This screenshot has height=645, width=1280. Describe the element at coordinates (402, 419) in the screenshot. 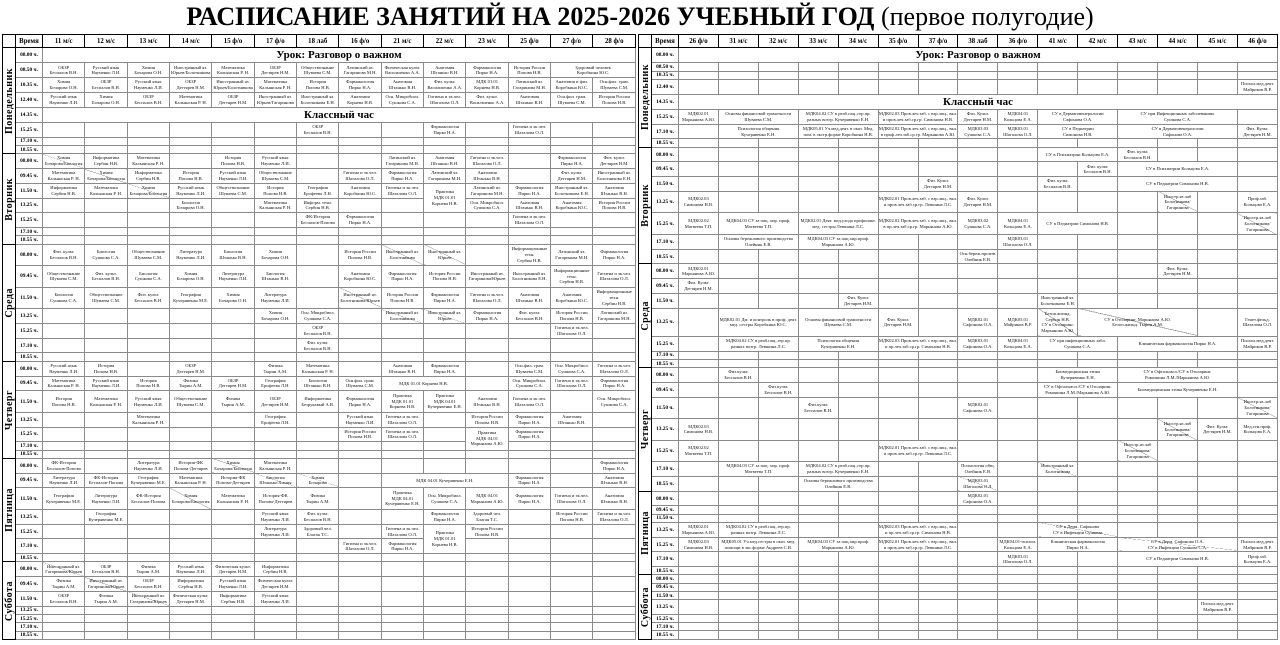

I see `lesson-cell: Гигиена и эк.чел. Шаталова О.Л.` at that location.